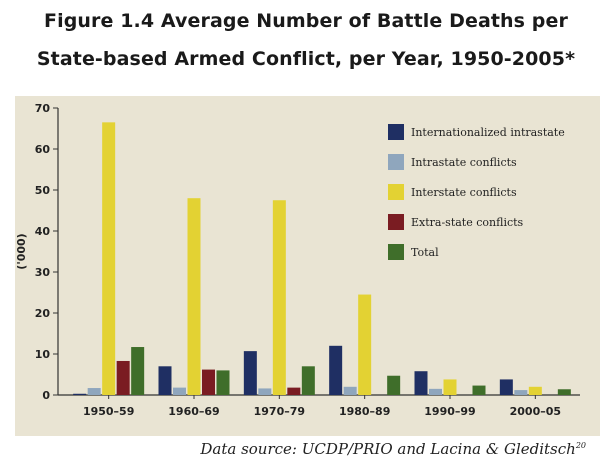 The image size is (612, 469). I want to click on y-tick-label: 60, so click(43, 149).